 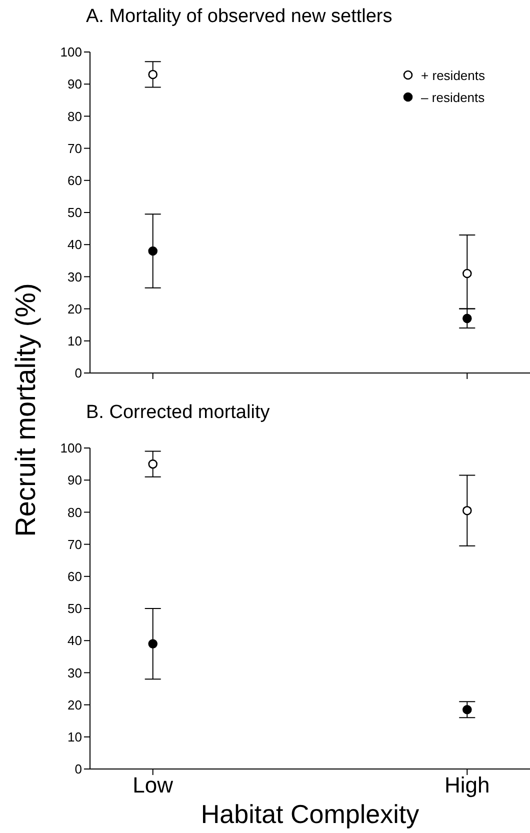 I want to click on chart-title: A. Mortality of observed new settlers, so click(x=239, y=17).